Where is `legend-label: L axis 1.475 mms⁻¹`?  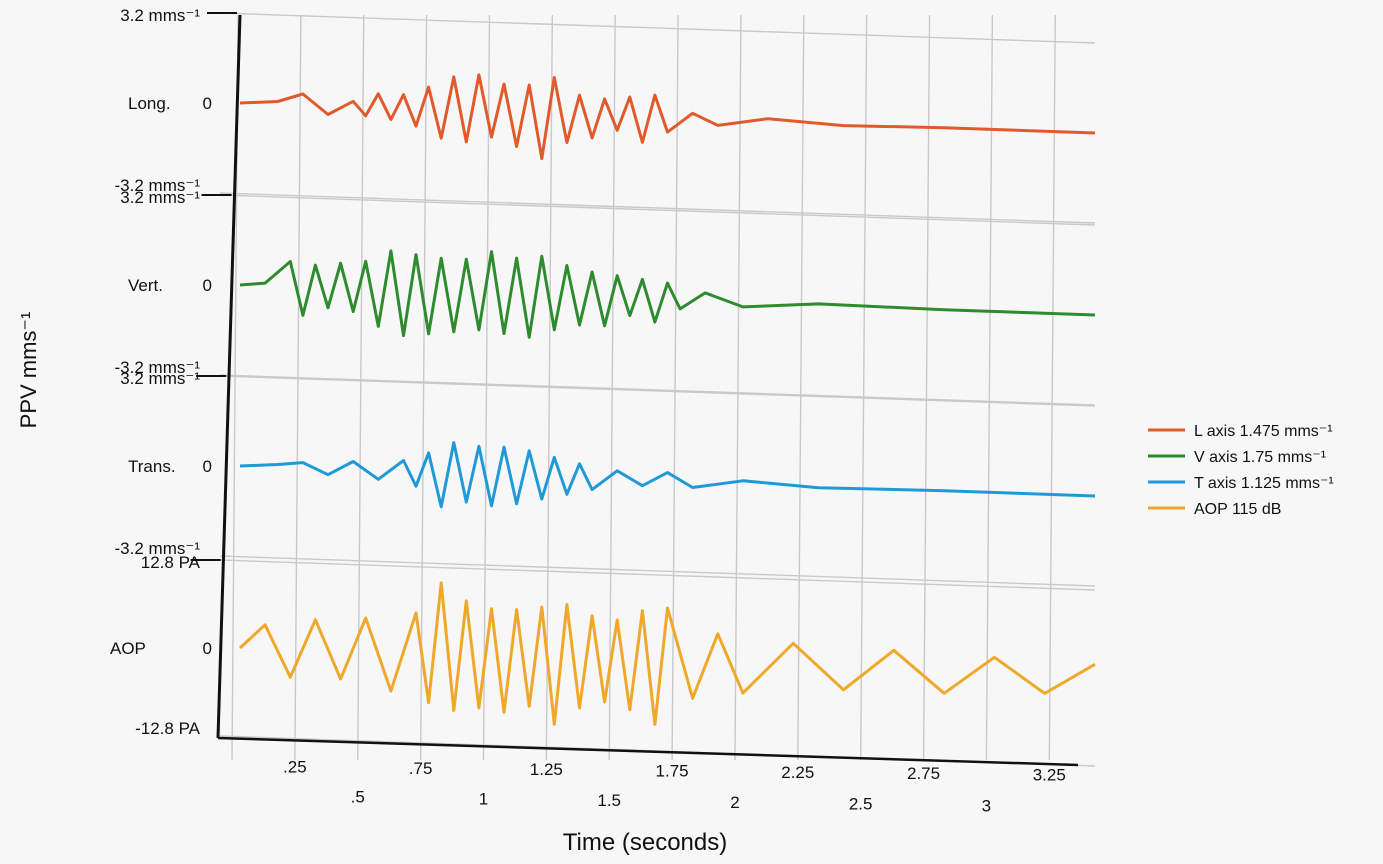 legend-label: L axis 1.475 mms⁻¹ is located at coordinates (1263, 431).